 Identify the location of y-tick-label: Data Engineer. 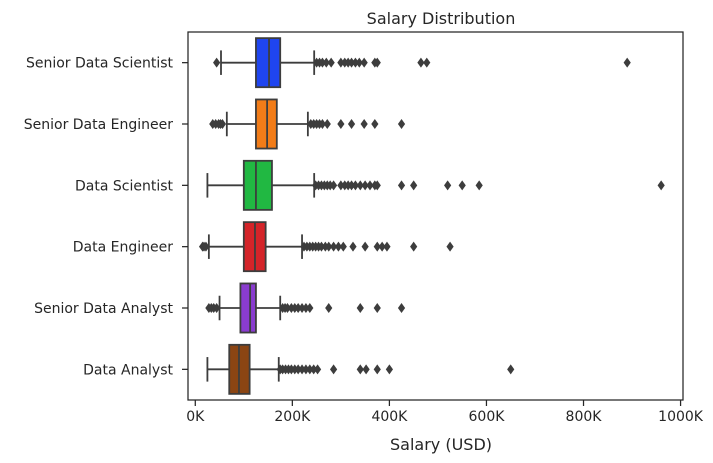
(123, 248).